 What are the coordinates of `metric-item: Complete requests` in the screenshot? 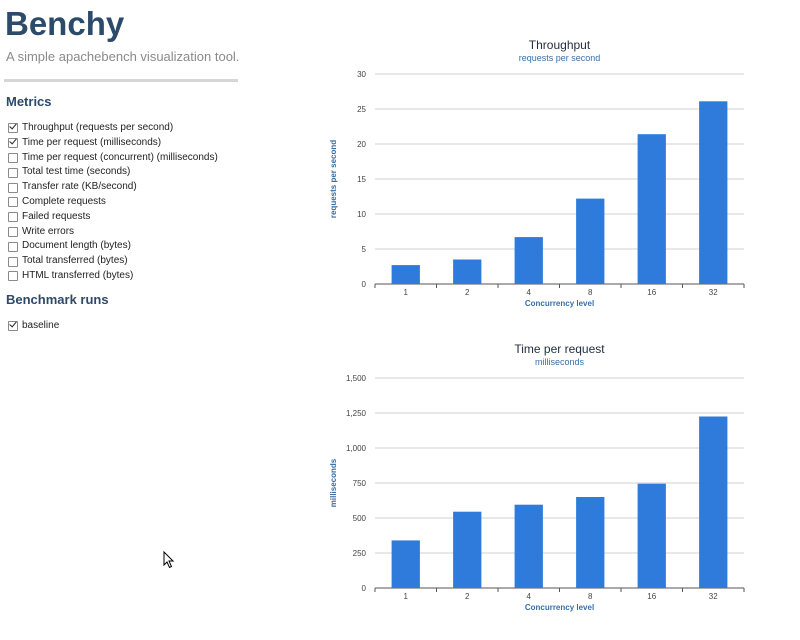 It's located at (113, 202).